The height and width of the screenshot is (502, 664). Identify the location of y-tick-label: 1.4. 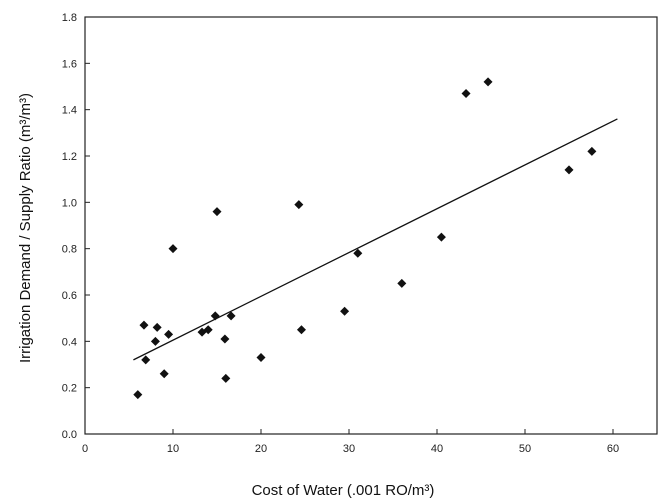
(69, 111).